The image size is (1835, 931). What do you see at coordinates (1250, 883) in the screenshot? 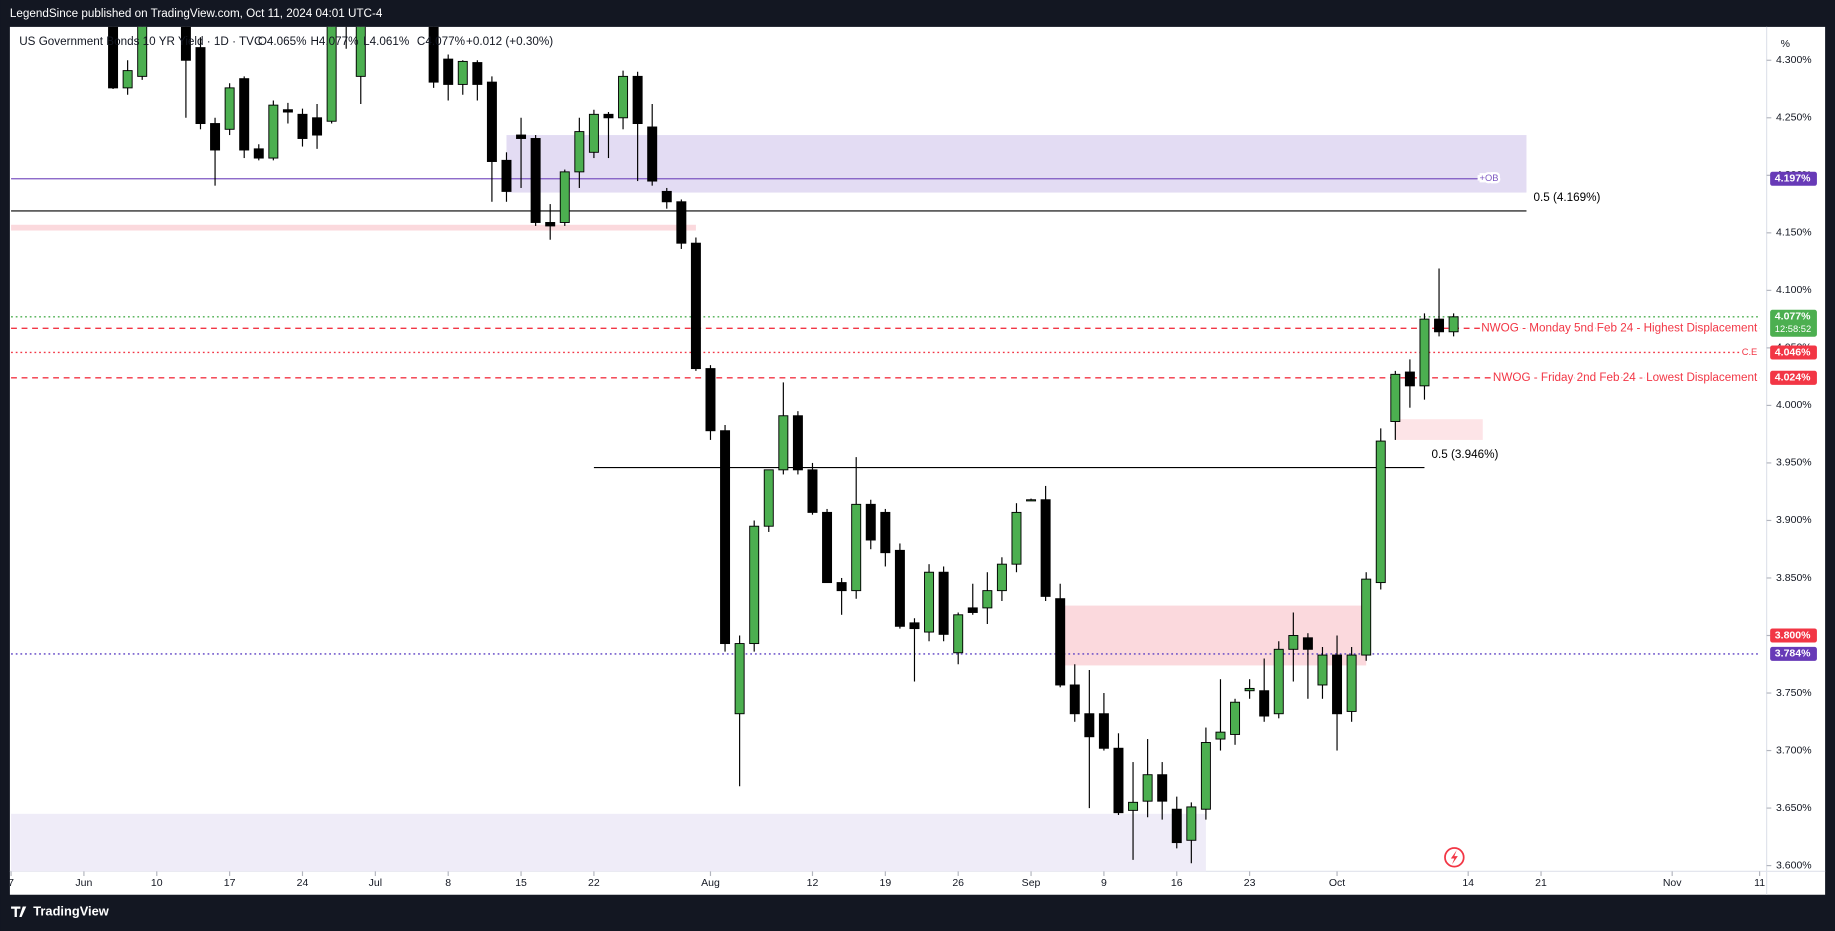
I see `x-tick-label: 23` at bounding box center [1250, 883].